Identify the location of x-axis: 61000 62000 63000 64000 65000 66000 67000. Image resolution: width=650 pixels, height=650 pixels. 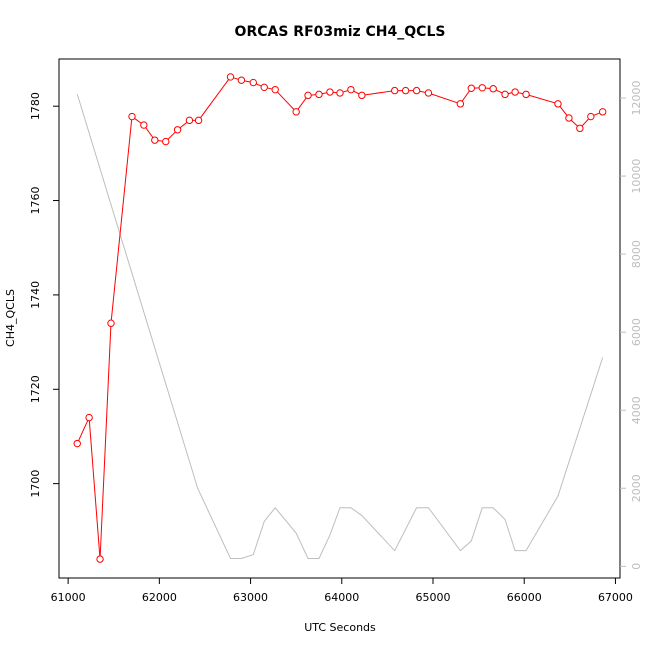
(342, 591).